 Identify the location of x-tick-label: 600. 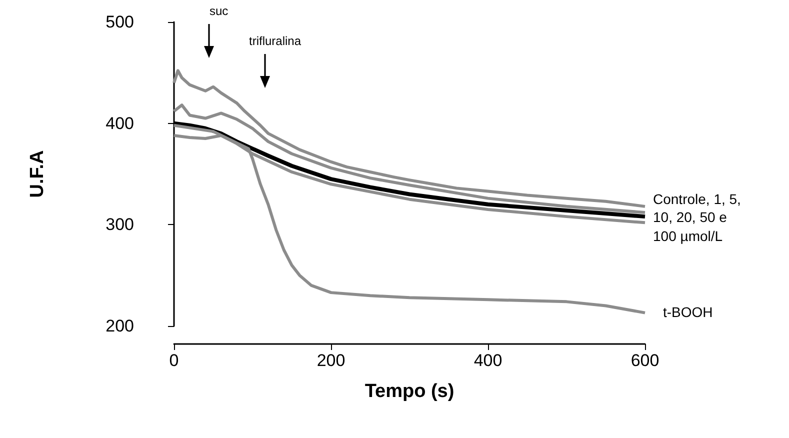
(645, 360).